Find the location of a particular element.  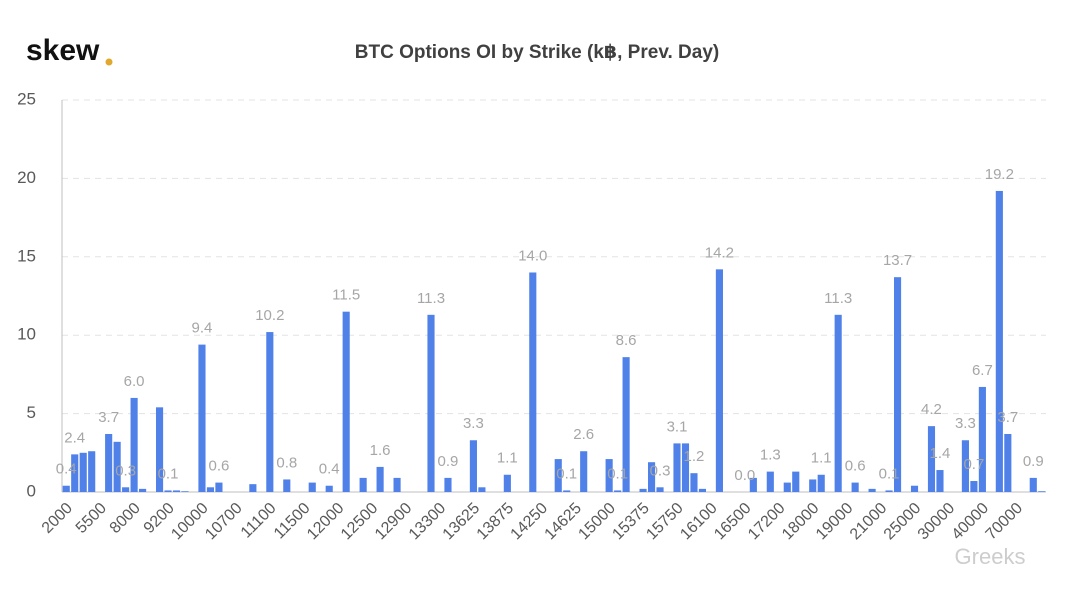

y-tick-label: 25 is located at coordinates (26, 98).